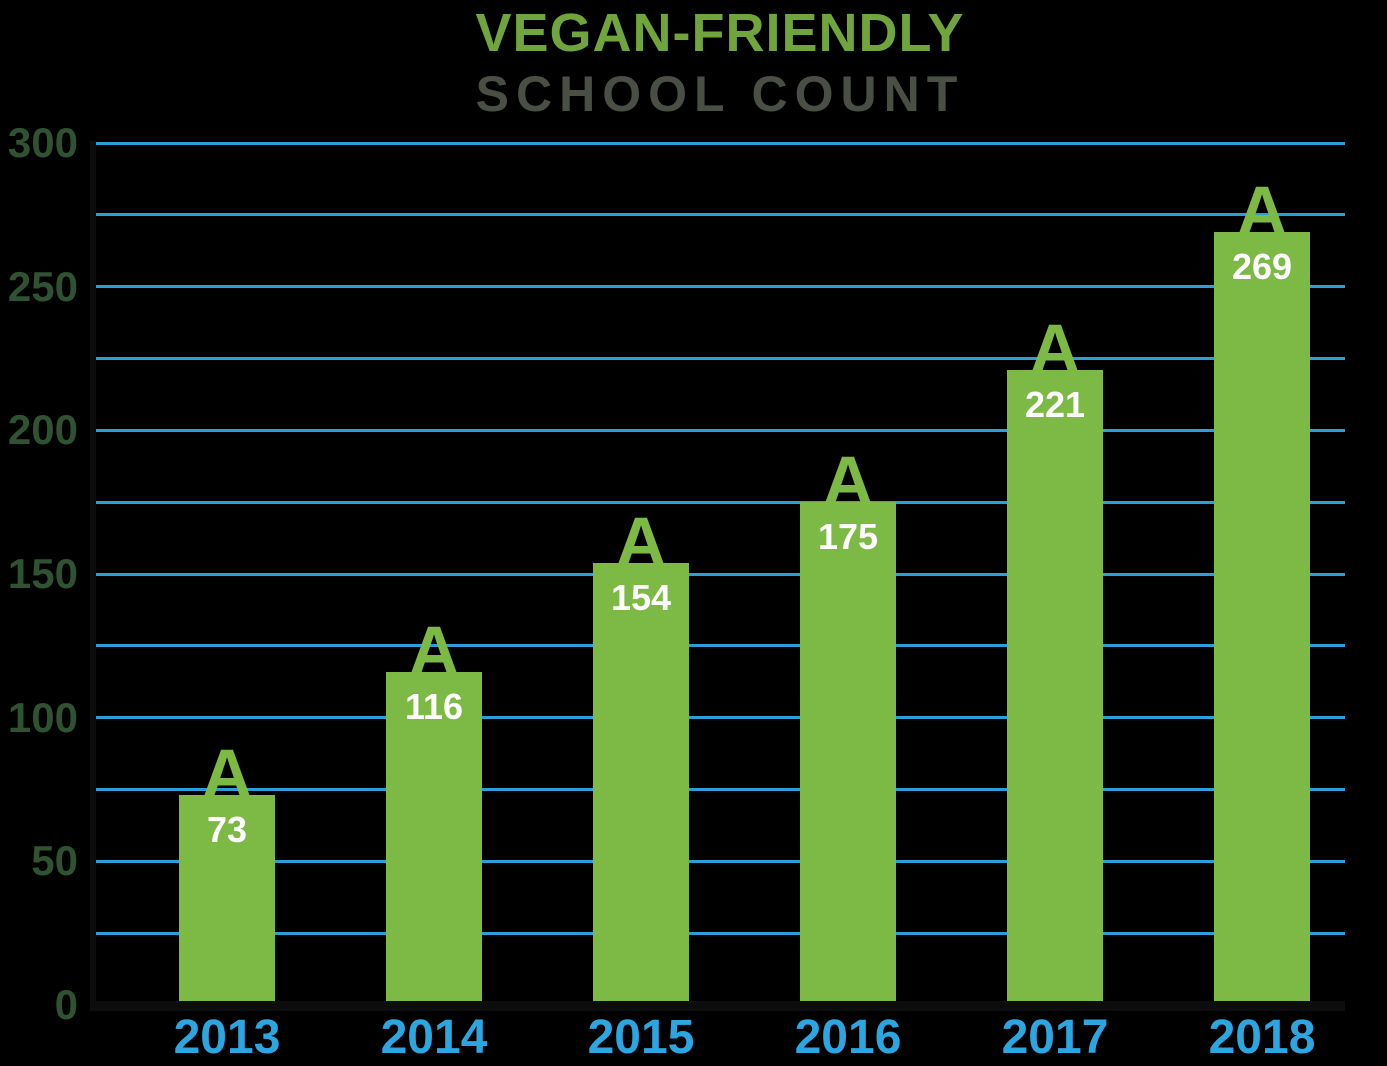 The image size is (1387, 1066). What do you see at coordinates (1262, 590) in the screenshot?
I see `bar-2018: A 269` at bounding box center [1262, 590].